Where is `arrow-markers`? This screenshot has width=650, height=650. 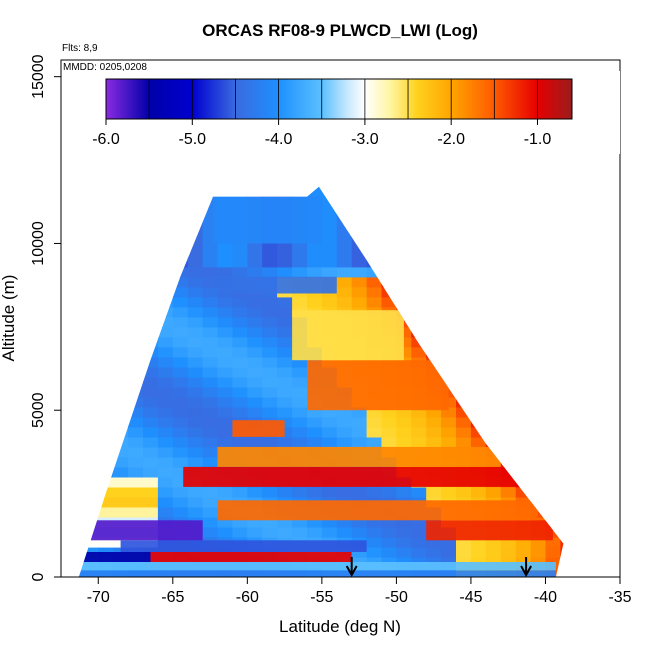
arrow-markers is located at coordinates (438, 566).